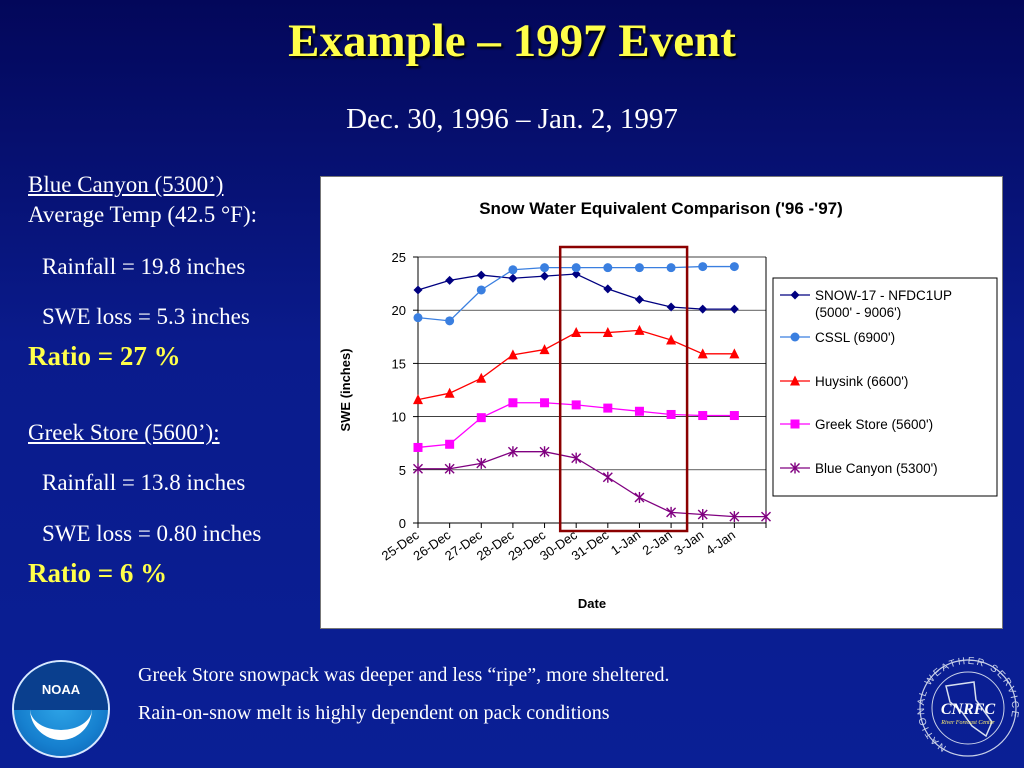 This screenshot has height=768, width=1024. What do you see at coordinates (345, 389) in the screenshot?
I see `y-axis-label: SWE (inches)` at bounding box center [345, 389].